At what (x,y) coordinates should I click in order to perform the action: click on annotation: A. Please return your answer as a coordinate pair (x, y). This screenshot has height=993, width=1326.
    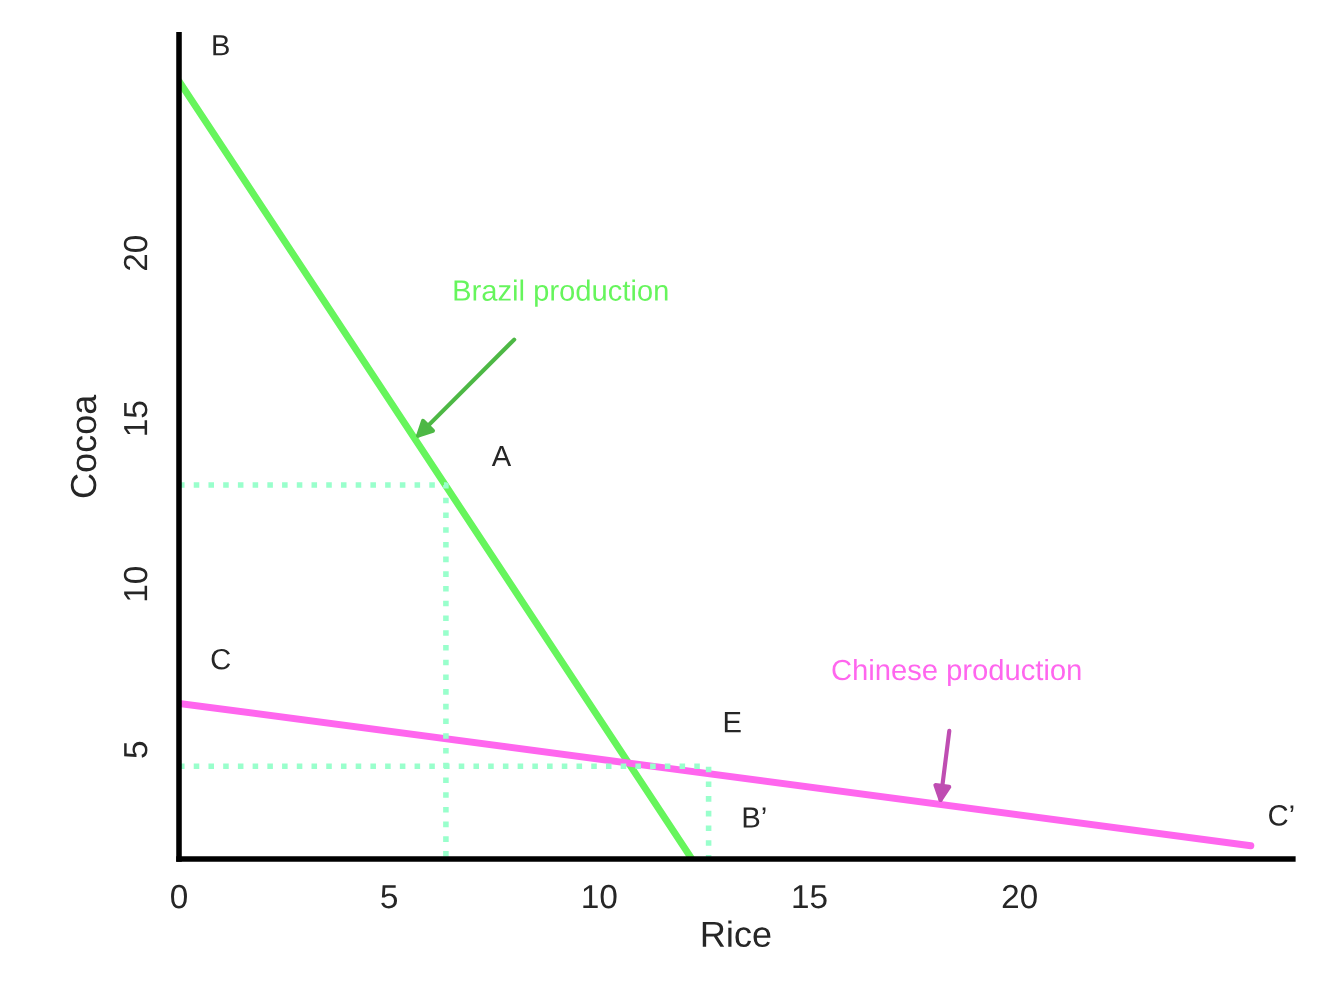
    Looking at the image, I should click on (501, 456).